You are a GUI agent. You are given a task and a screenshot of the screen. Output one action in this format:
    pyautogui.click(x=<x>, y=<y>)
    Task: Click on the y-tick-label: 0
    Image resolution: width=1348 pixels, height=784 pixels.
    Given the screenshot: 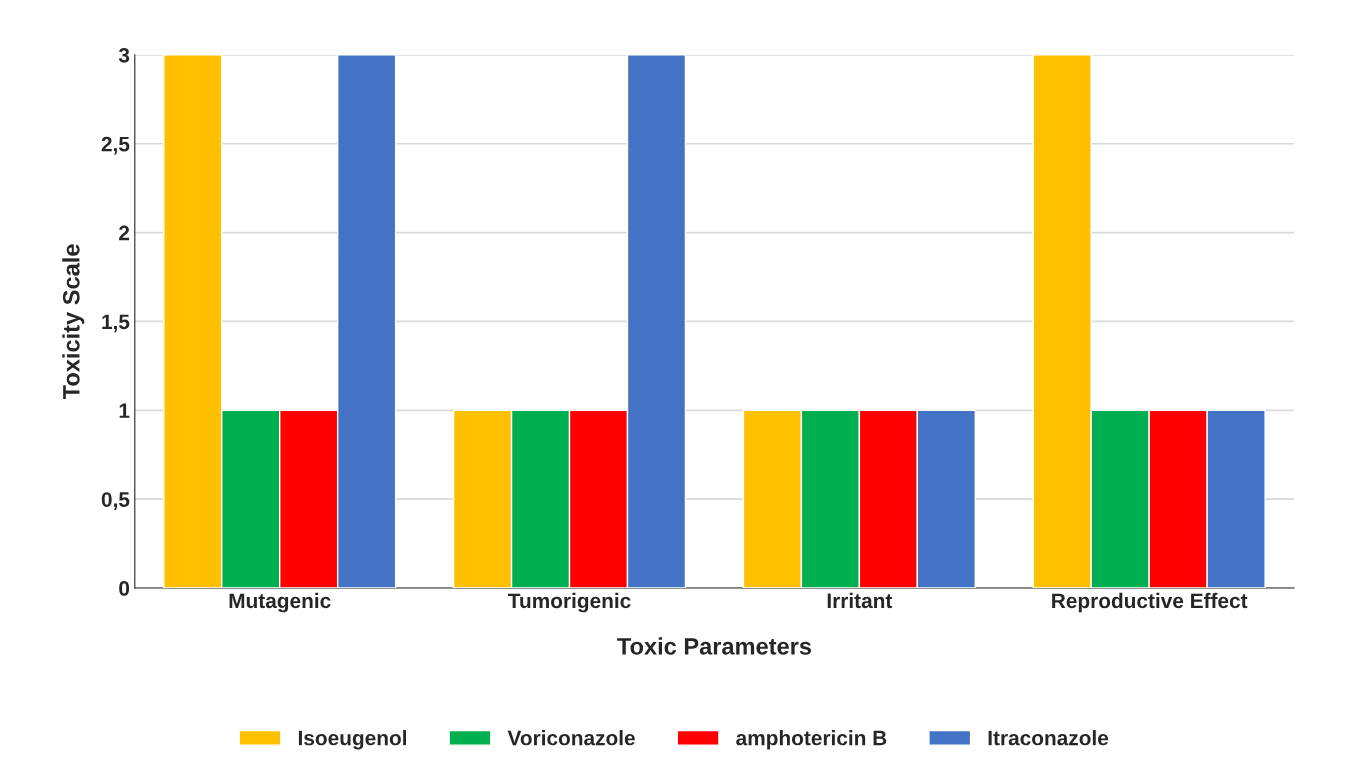 What is the action you would take?
    pyautogui.click(x=124, y=588)
    